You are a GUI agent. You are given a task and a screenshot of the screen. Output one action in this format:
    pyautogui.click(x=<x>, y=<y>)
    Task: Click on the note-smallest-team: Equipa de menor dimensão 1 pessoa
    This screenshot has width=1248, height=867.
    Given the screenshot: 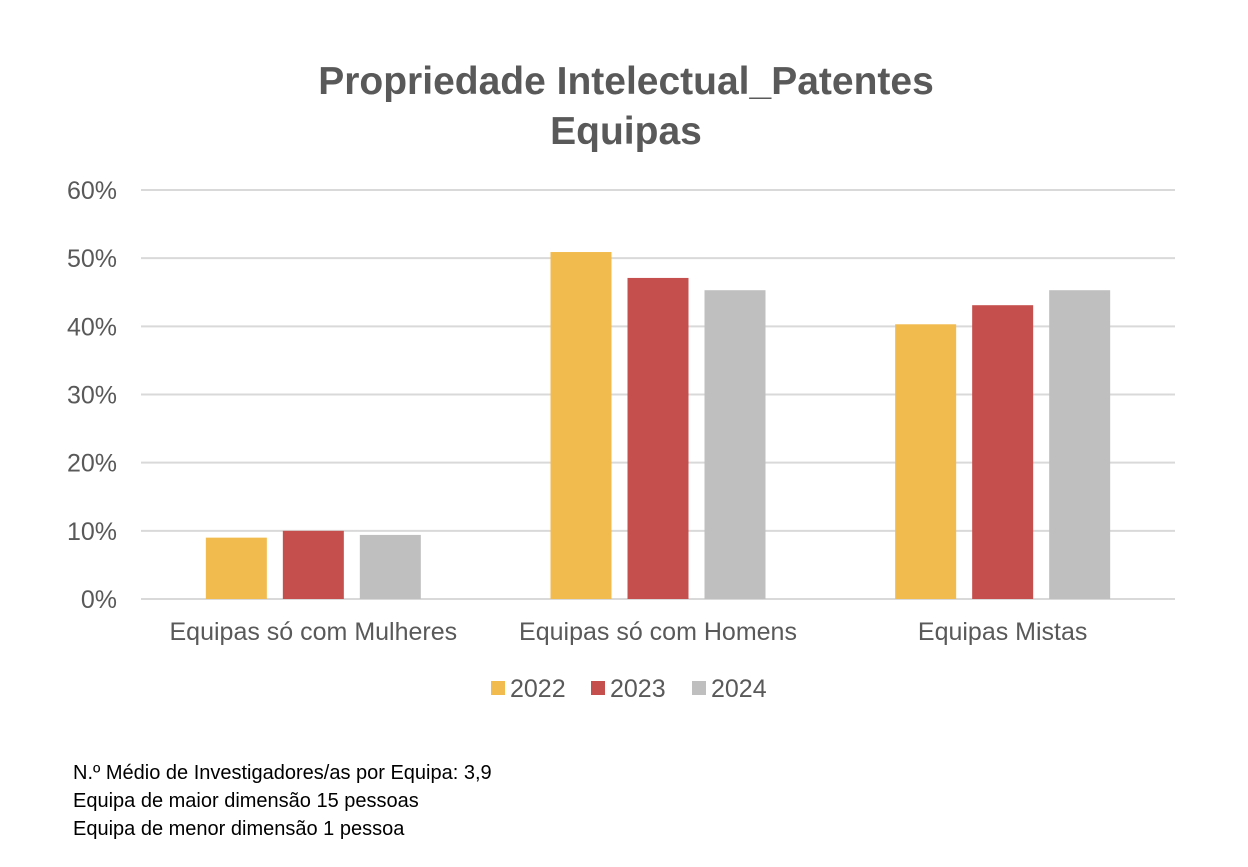 What is the action you would take?
    pyautogui.click(x=238, y=829)
    